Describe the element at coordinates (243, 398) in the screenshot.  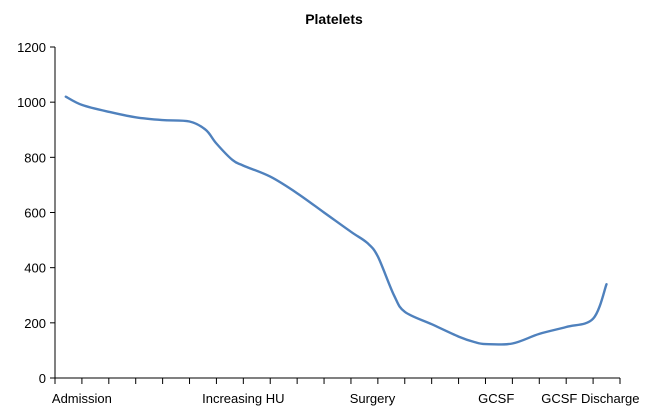
I see `x-tick-label: Increasing HU` at that location.